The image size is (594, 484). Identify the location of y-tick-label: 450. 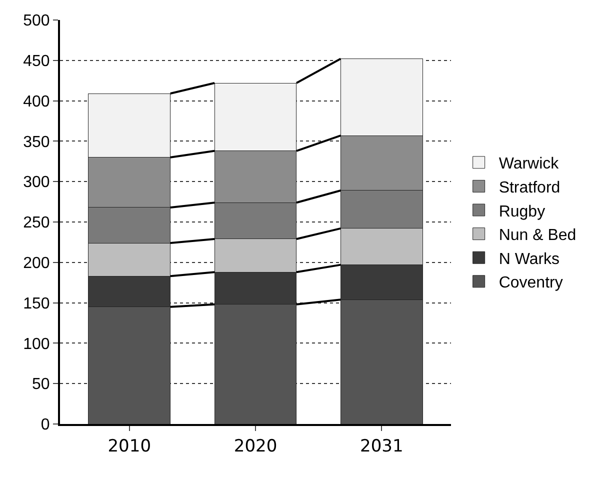
(36, 61).